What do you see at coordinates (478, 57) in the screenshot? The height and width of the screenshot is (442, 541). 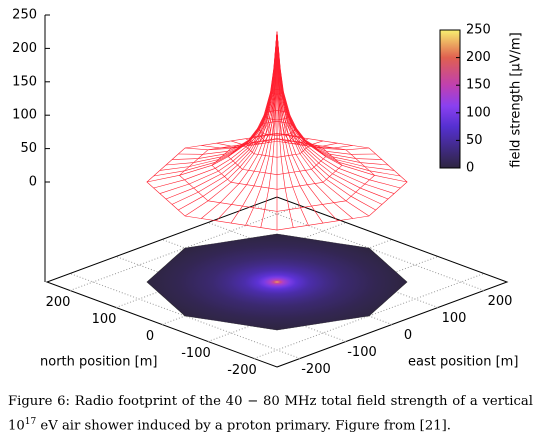 I see `colorbar-tick-label: 200` at bounding box center [478, 57].